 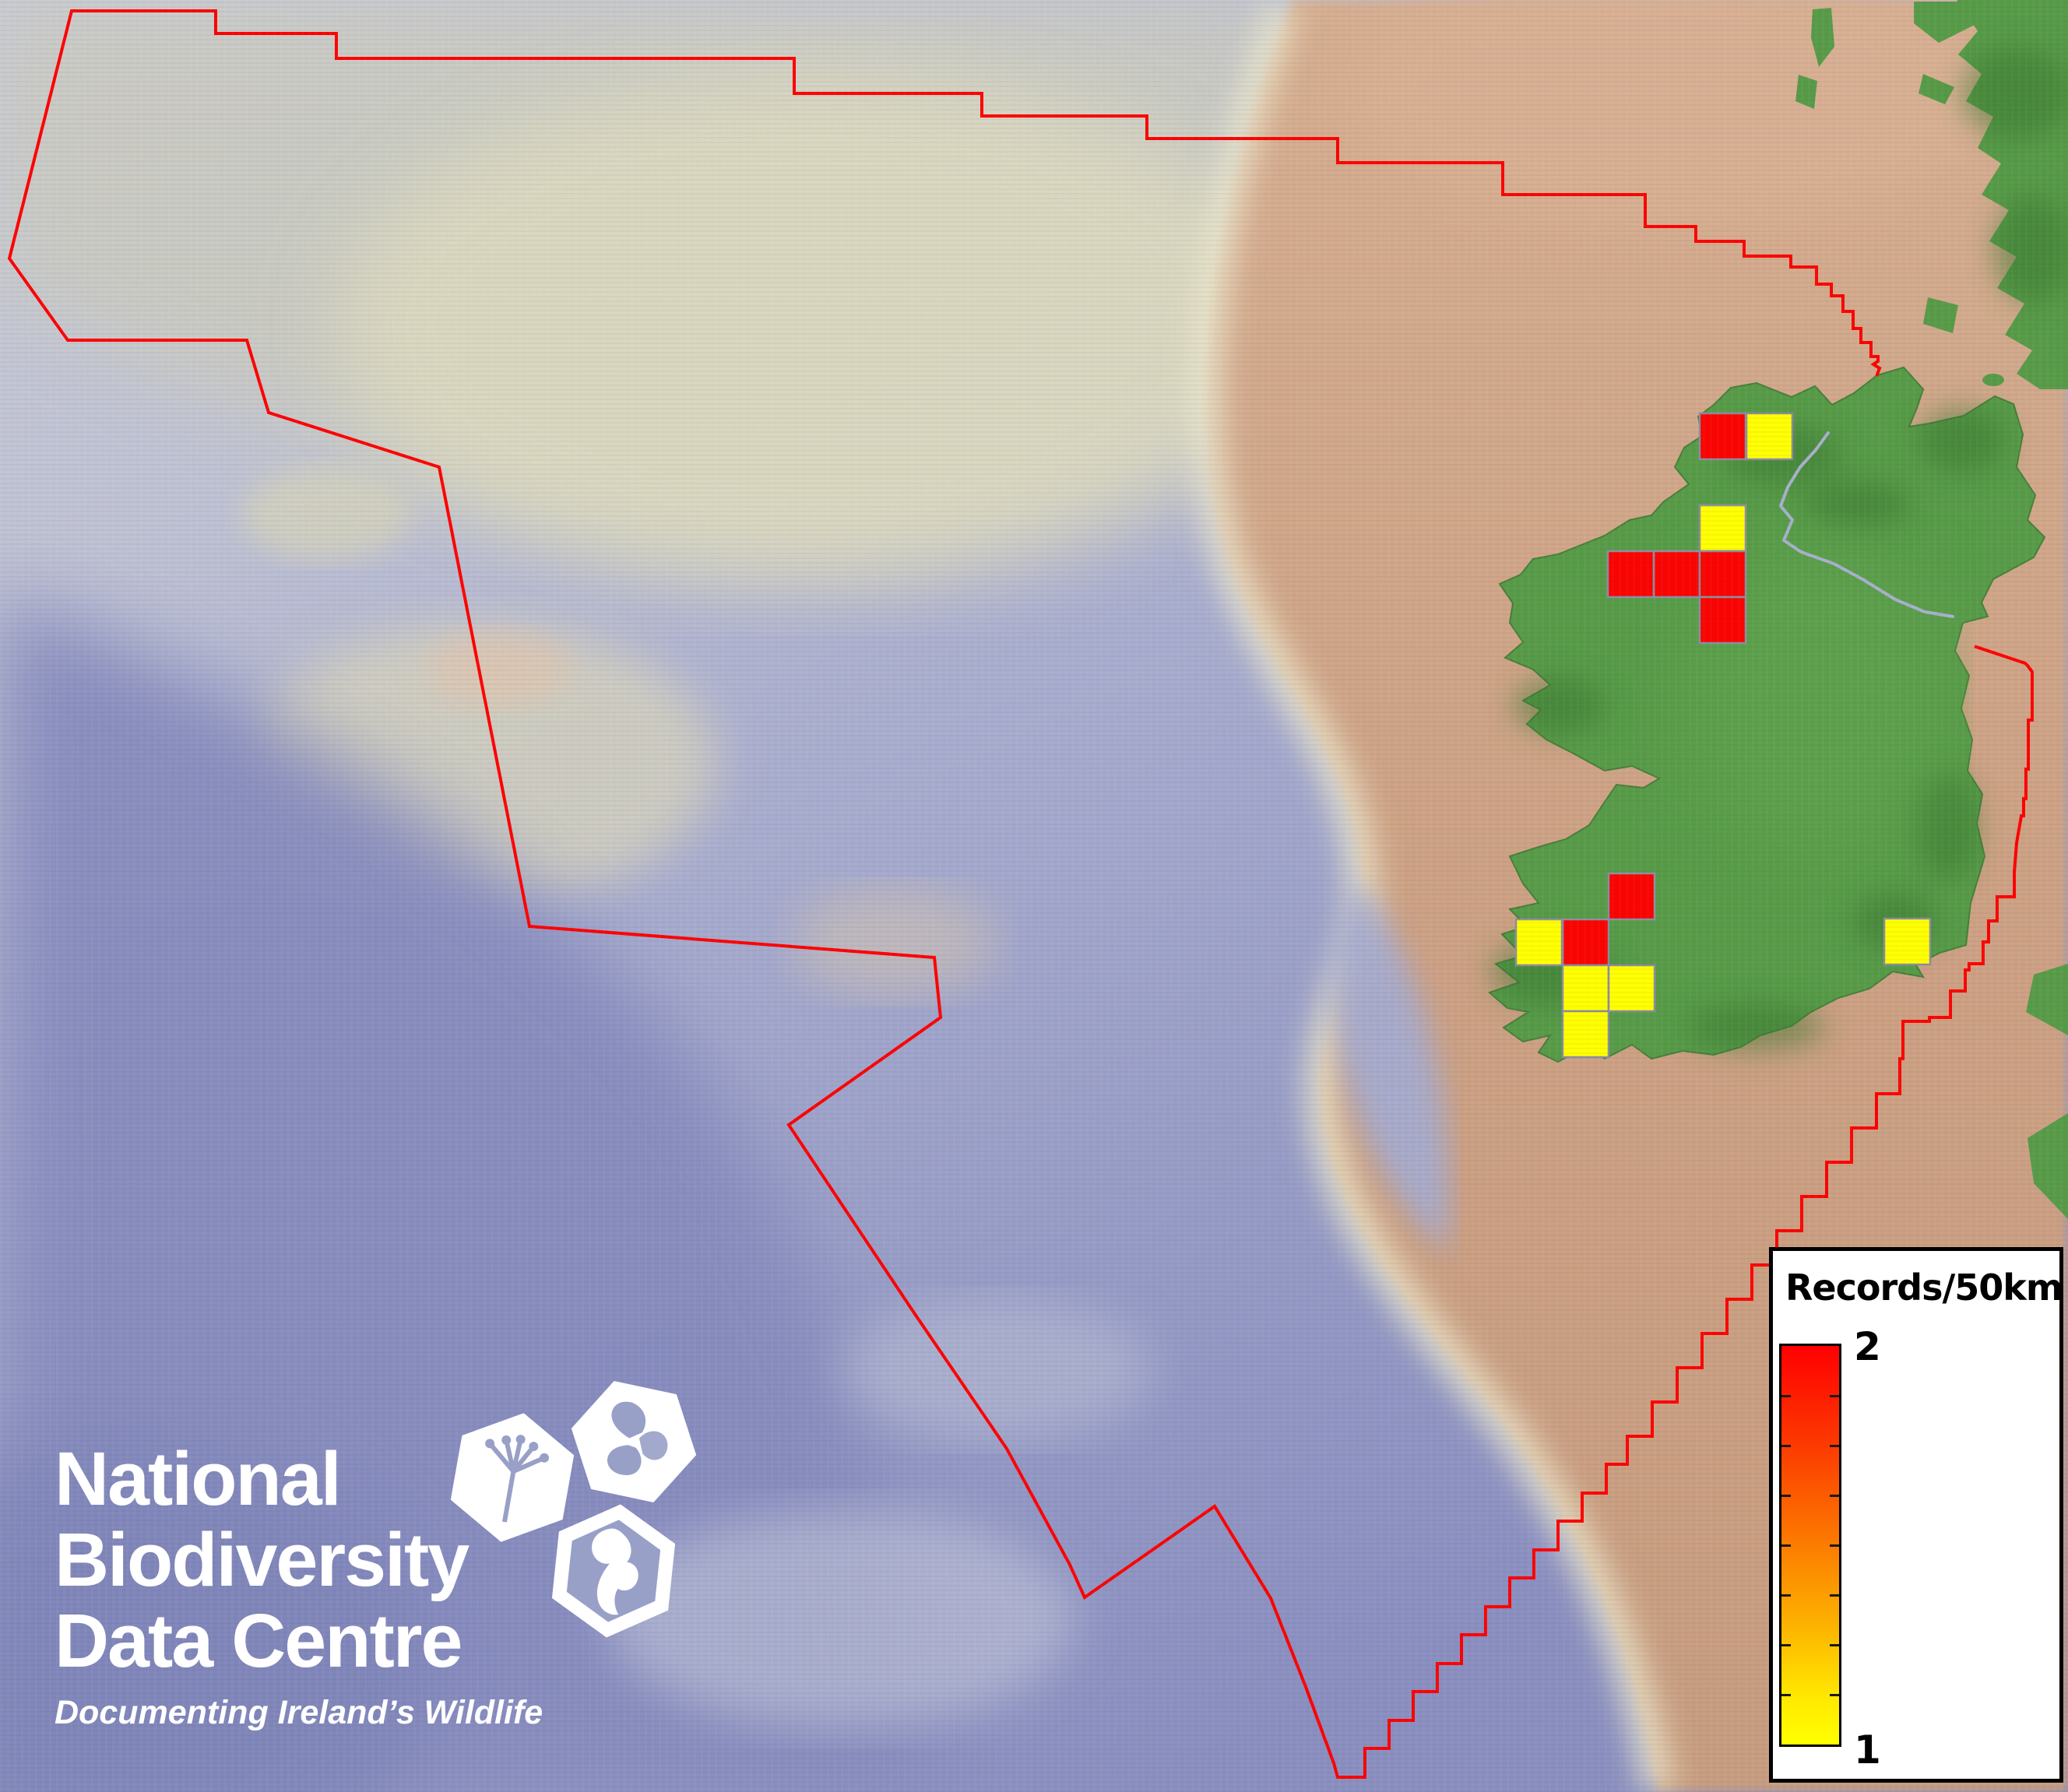 What do you see at coordinates (637, 1438) in the screenshot?
I see `butterfly-icon` at bounding box center [637, 1438].